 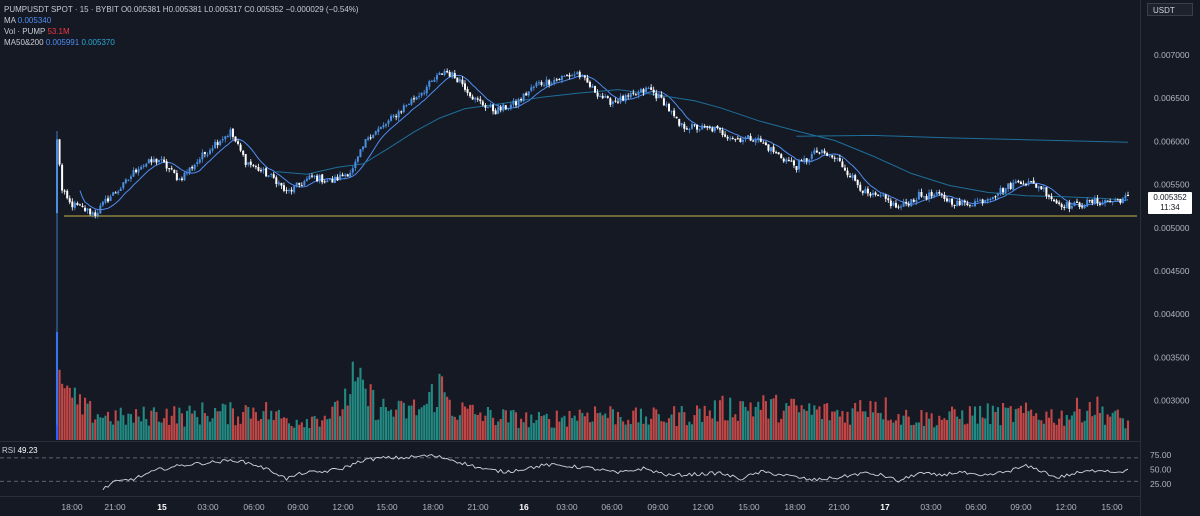 I want to click on currency-unit-button: USDT, so click(x=1170, y=9).